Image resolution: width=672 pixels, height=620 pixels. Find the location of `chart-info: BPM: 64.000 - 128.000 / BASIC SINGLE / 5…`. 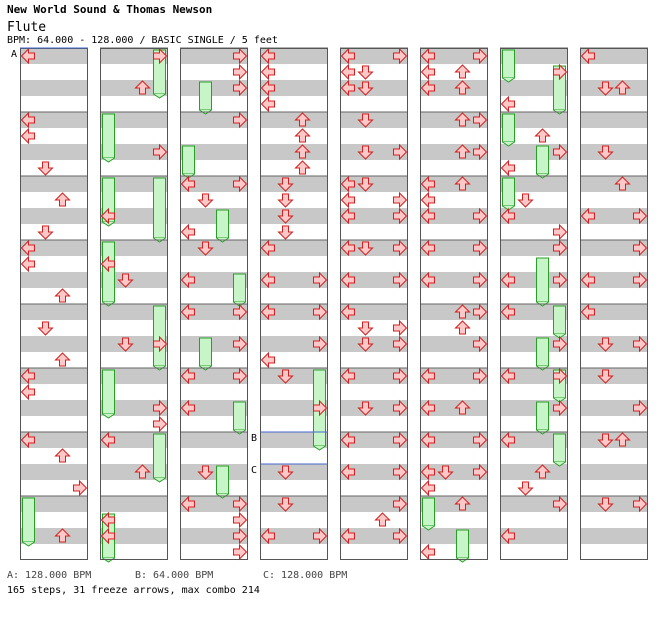

chart-info: BPM: 64.000 - 128.000 / BASIC SINGLE / 5… is located at coordinates (142, 40).